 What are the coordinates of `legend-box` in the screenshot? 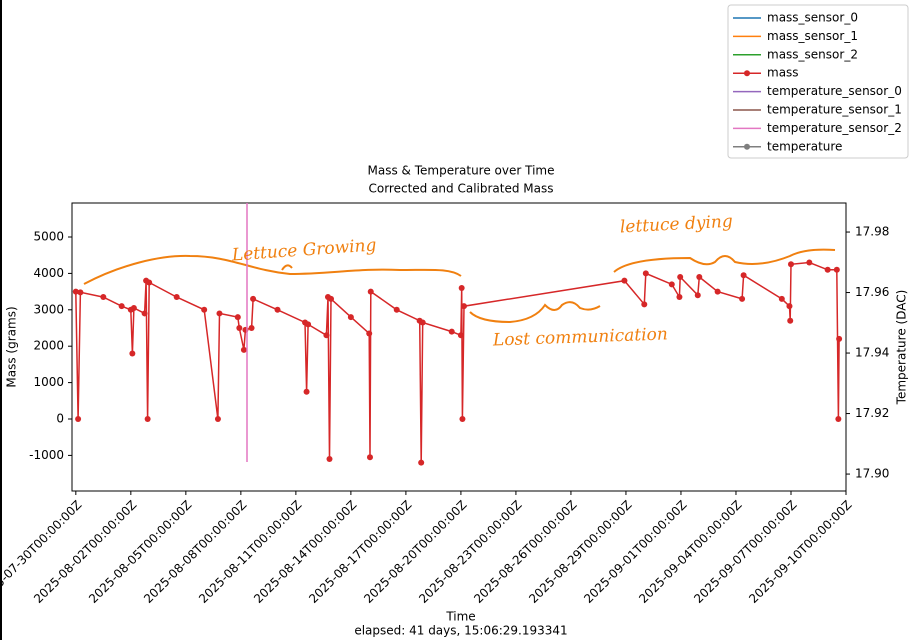 It's located at (818, 81).